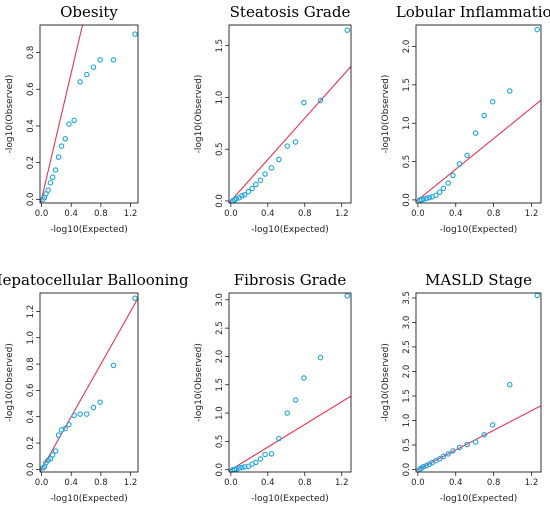 This screenshot has height=524, width=550. Describe the element at coordinates (31, 443) in the screenshot. I see `y-tick-label: 0.2` at that location.